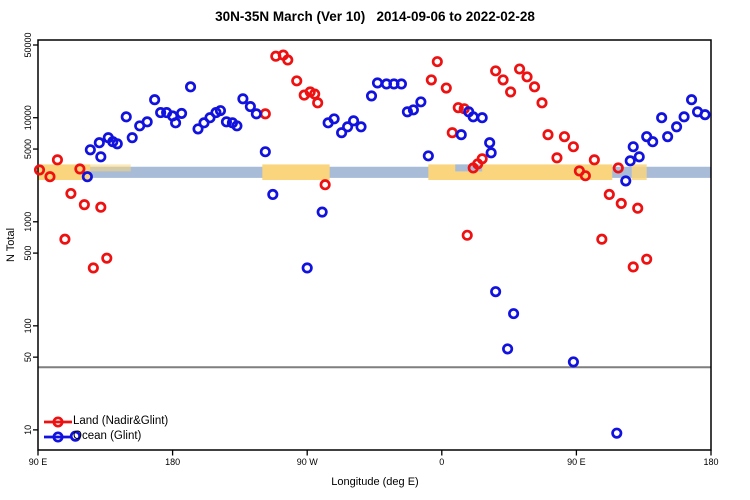 The image size is (750, 500). What do you see at coordinates (28, 222) in the screenshot?
I see `y-tick-label: 1000` at bounding box center [28, 222].